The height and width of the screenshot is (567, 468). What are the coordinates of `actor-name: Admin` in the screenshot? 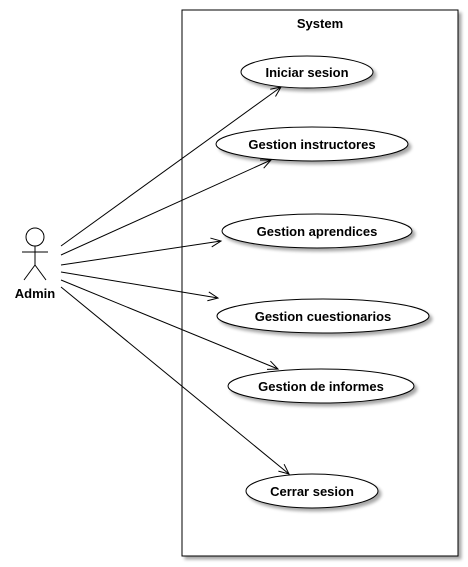 It's located at (35, 293).